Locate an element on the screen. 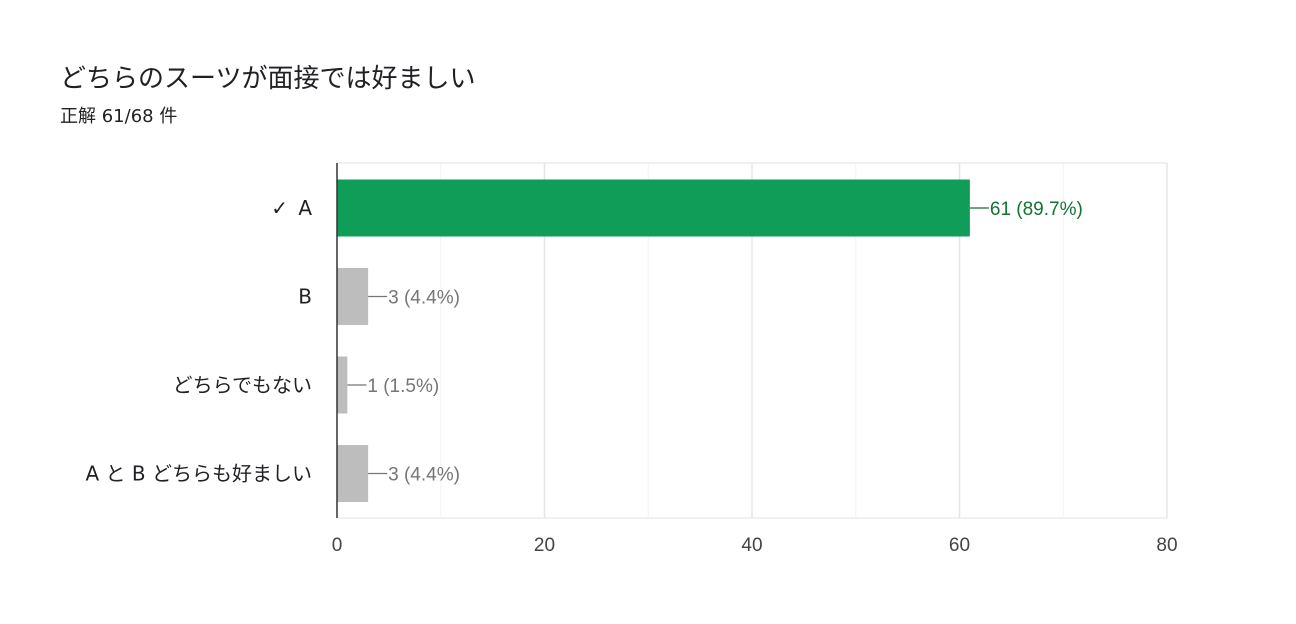  x-tick-label: 60 is located at coordinates (959, 545).